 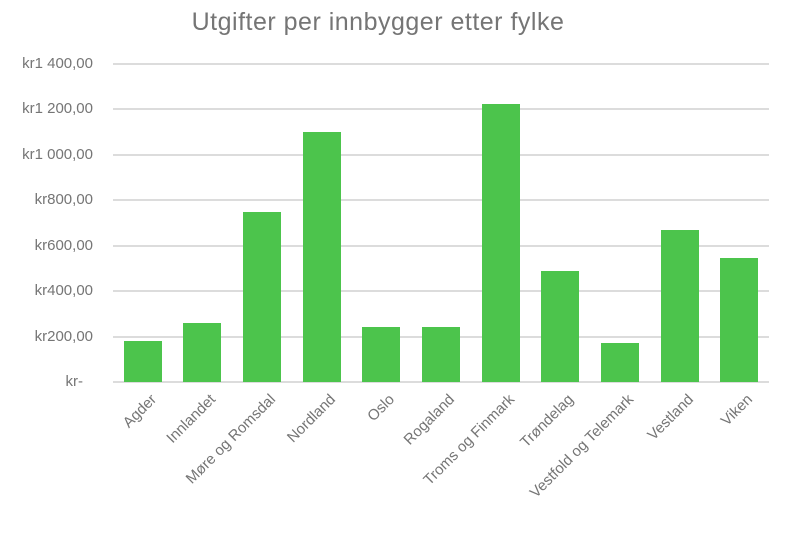 What do you see at coordinates (63, 291) in the screenshot?
I see `y-axis-tick-label: kr400,00` at bounding box center [63, 291].